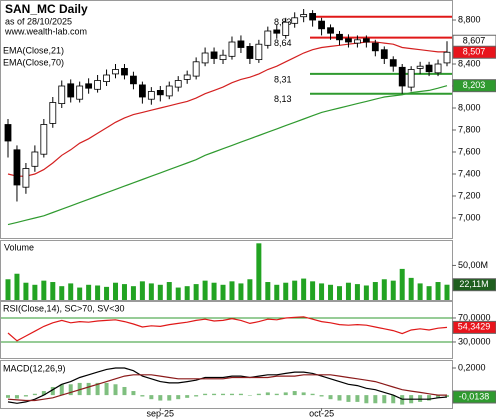 The image size is (496, 420). I want to click on series-line, so click(227, 329).